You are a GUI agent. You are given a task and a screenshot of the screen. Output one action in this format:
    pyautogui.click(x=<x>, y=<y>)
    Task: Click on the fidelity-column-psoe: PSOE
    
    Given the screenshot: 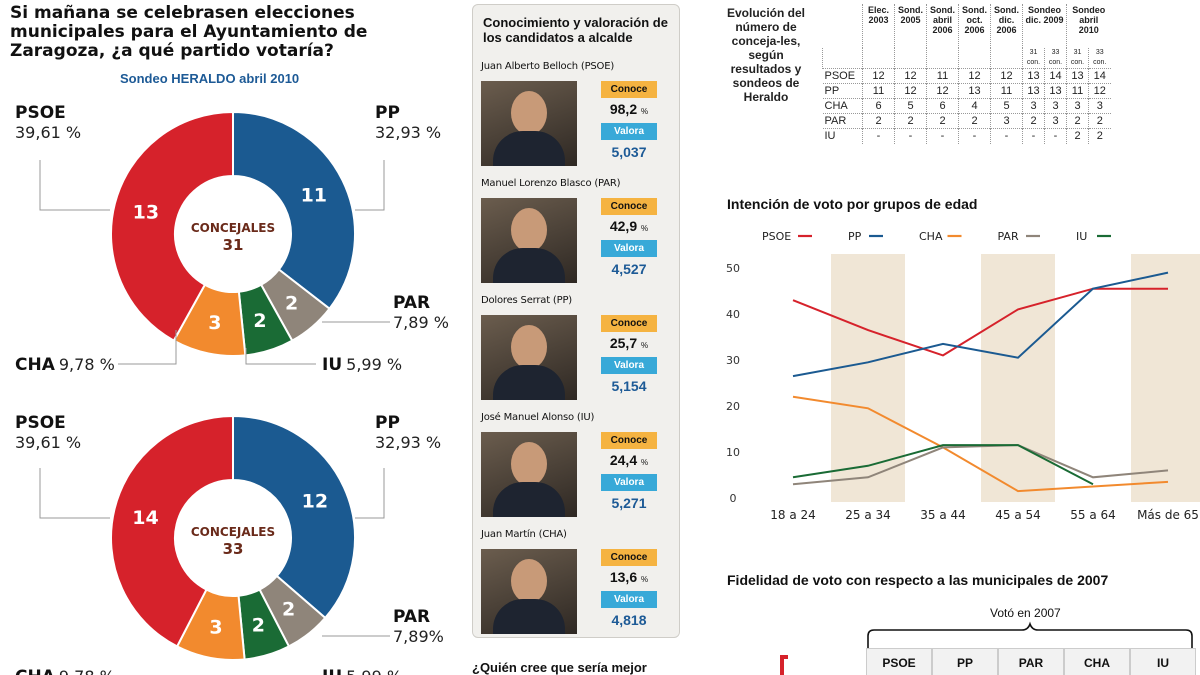 What is the action you would take?
    pyautogui.click(x=899, y=661)
    